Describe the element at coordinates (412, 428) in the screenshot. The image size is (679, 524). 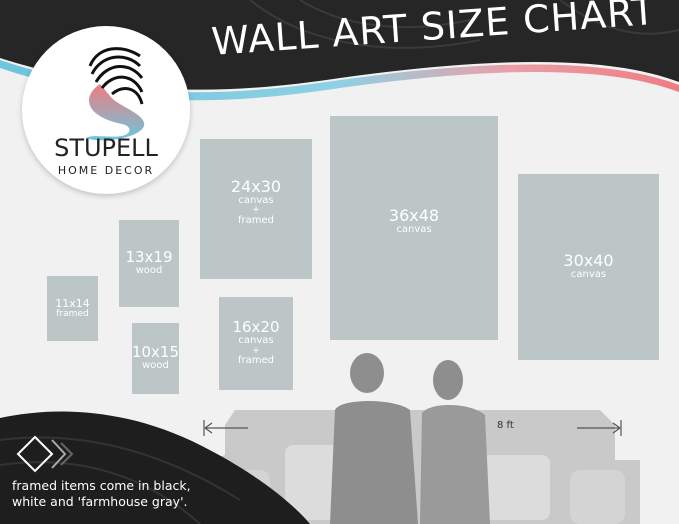
I see `width-arrows` at that location.